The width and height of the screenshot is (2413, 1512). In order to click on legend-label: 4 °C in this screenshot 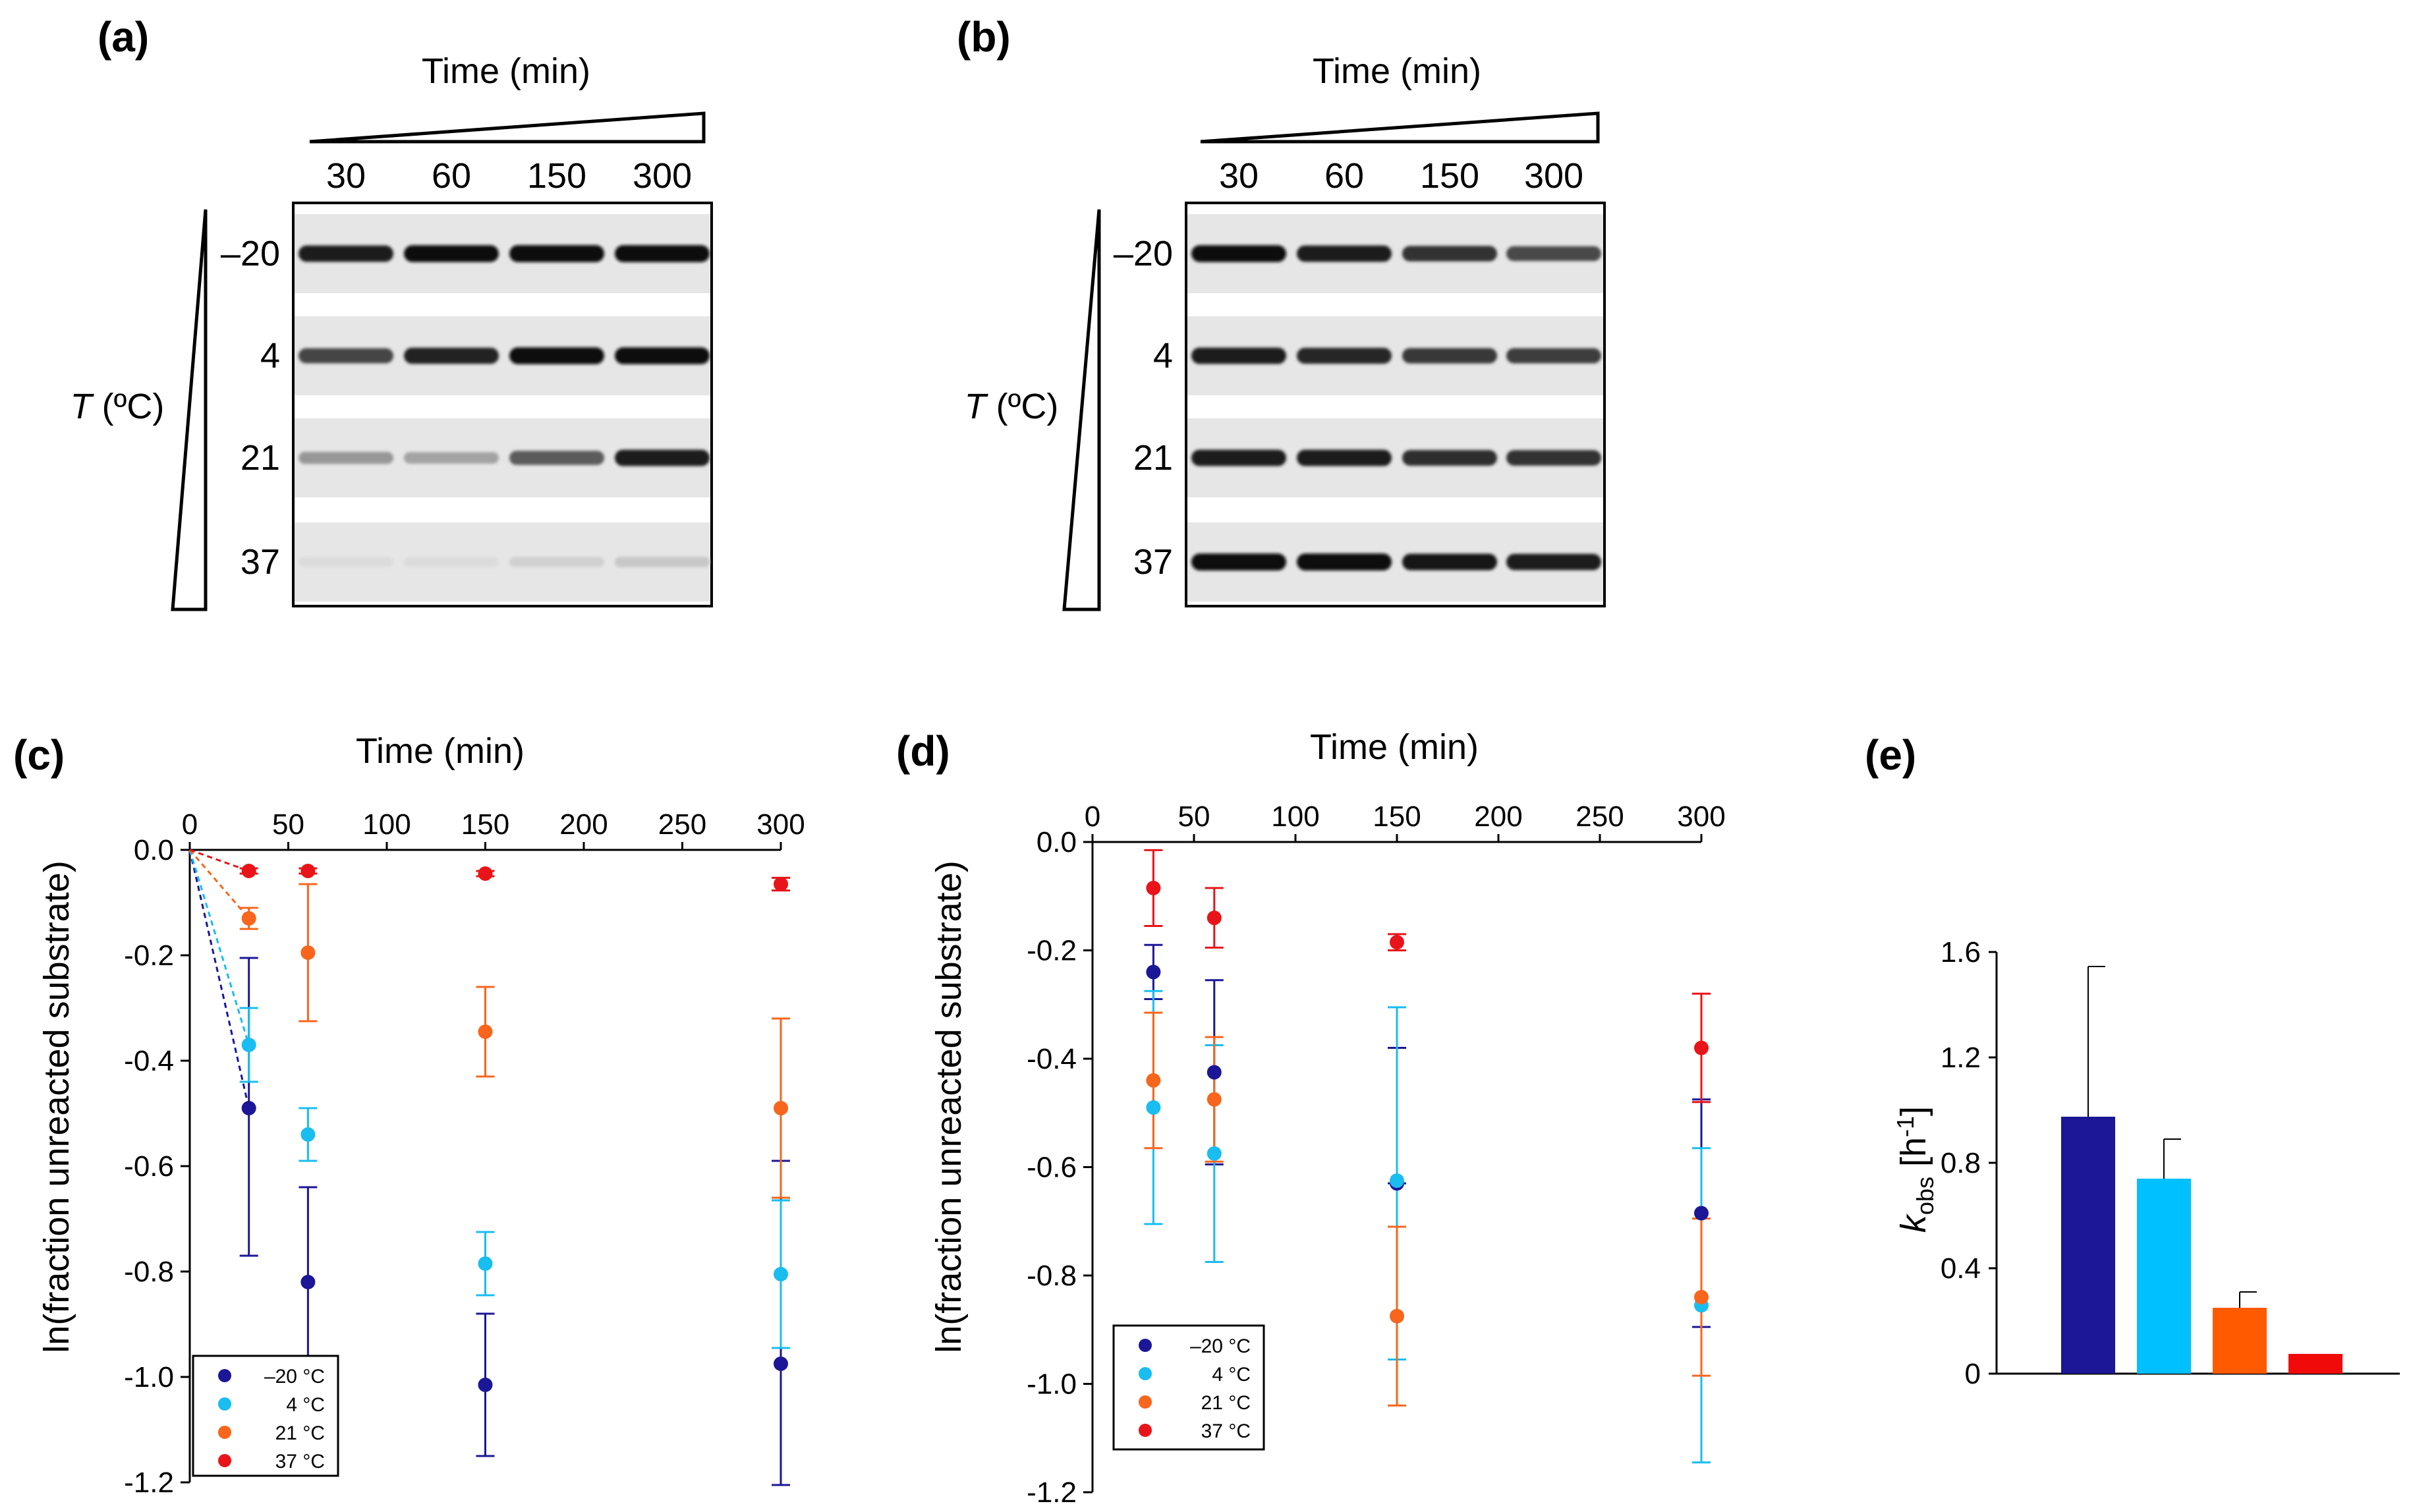, I will do `click(305, 1405)`.